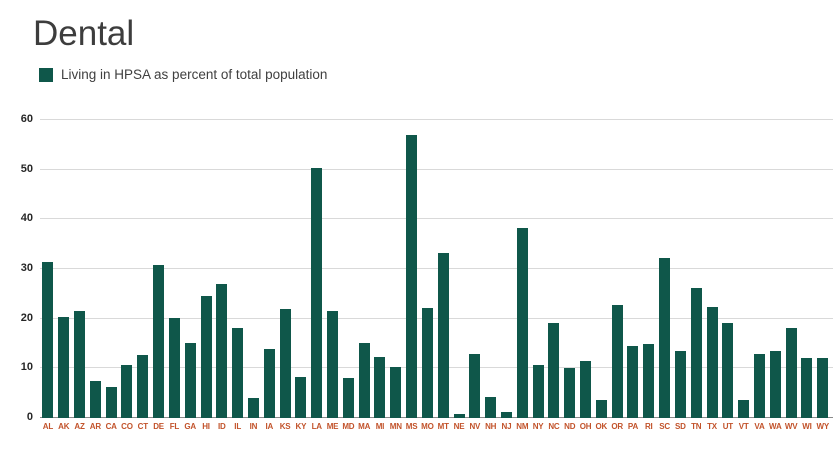 The image size is (840, 462). I want to click on bar-slot-SC, so click(665, 269).